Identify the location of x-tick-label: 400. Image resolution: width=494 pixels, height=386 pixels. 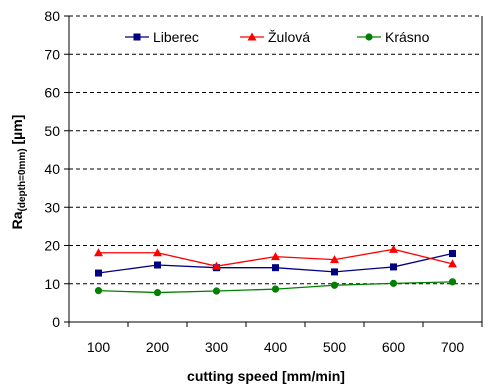
(276, 347).